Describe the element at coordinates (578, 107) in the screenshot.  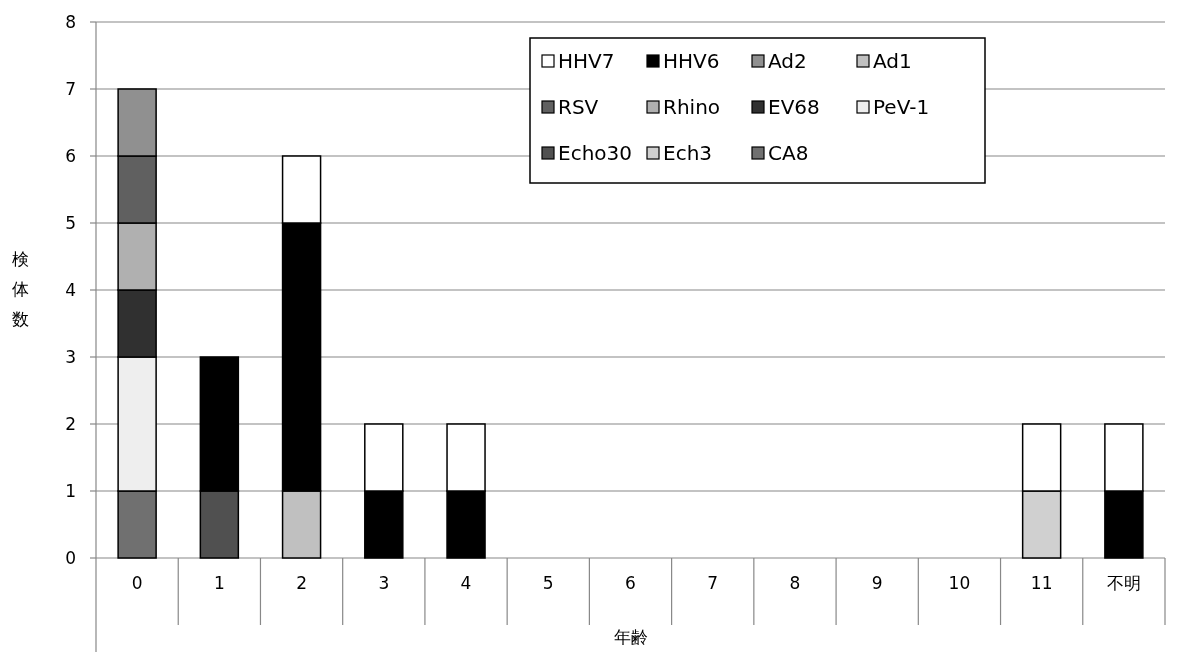
I see `legend-label: RSV` at that location.